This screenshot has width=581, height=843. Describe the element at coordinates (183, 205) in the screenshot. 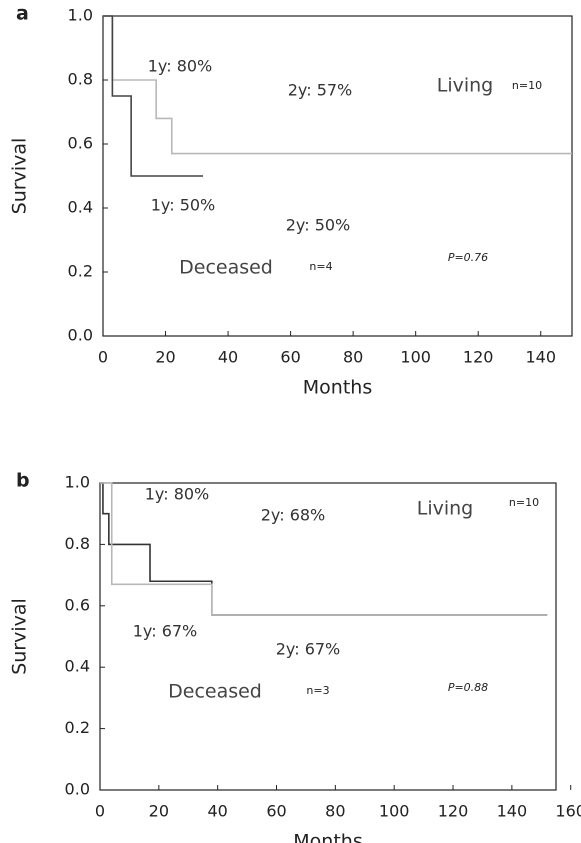

I see `annotation: 1y: 50%` at that location.